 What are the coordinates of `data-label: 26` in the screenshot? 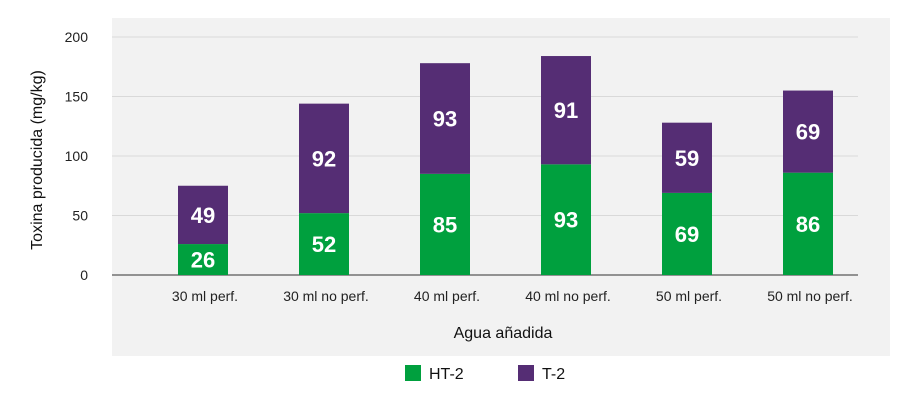 It's located at (203, 260).